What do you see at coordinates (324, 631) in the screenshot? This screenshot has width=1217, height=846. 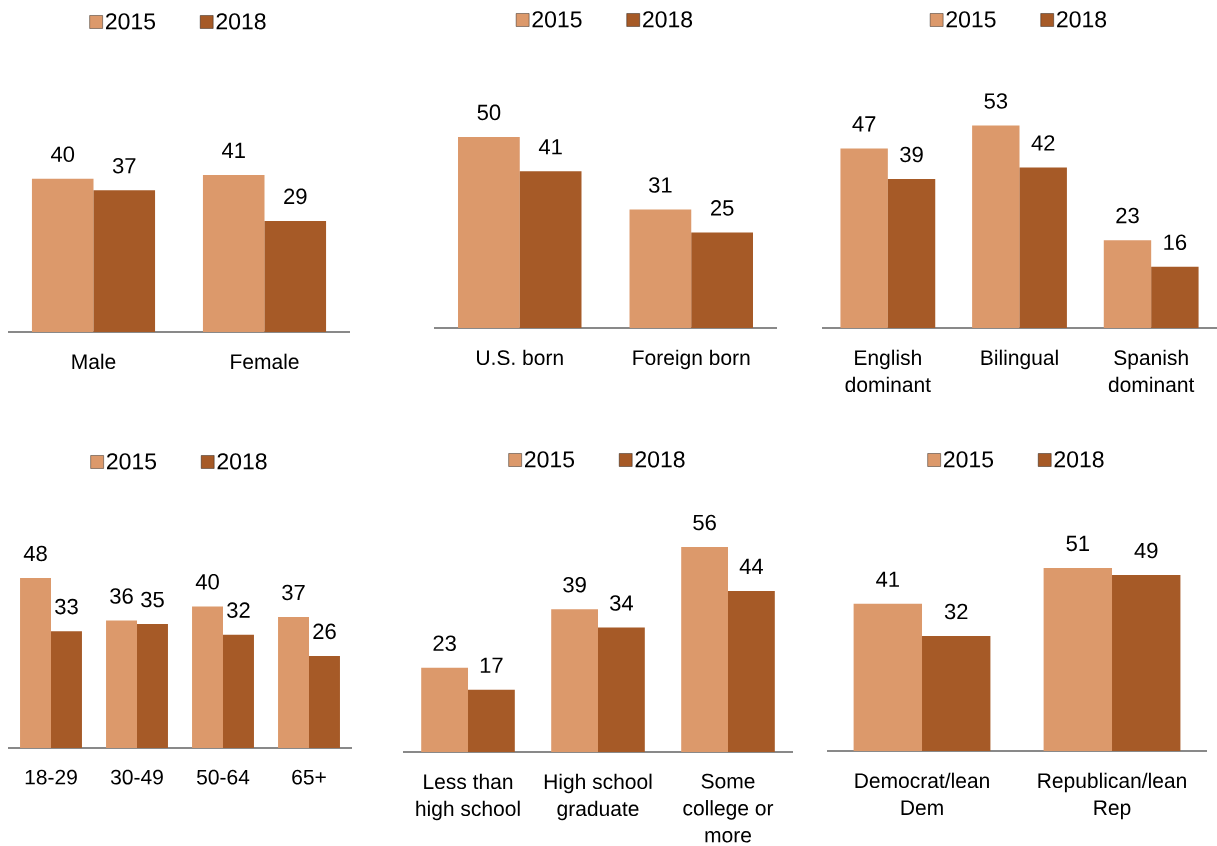 I see `data-label: 26` at bounding box center [324, 631].